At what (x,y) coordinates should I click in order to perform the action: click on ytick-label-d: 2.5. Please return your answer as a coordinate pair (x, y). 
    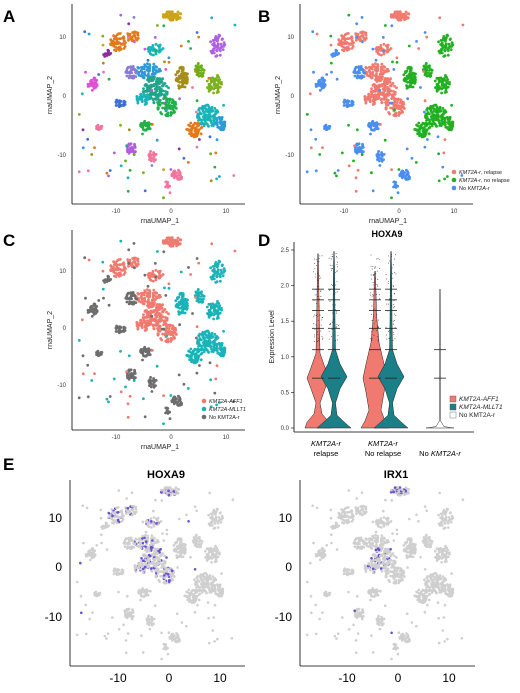
    Looking at the image, I should click on (285, 251).